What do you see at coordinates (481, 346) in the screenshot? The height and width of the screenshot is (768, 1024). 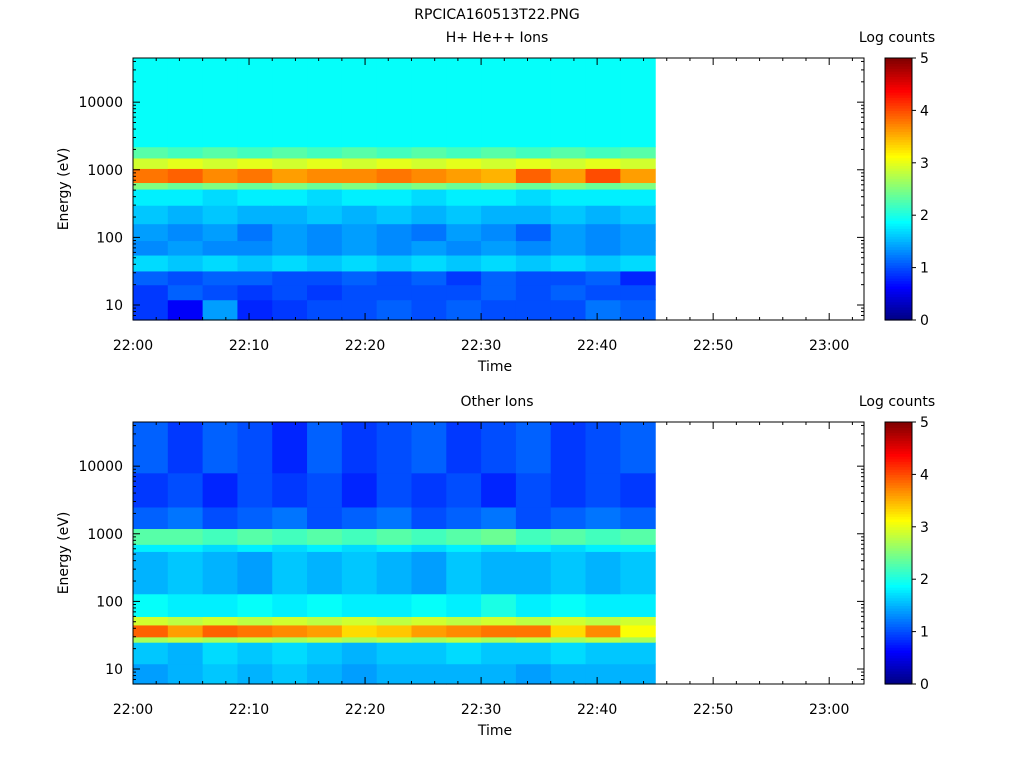 I see `x-tick-label: 22:30` at bounding box center [481, 346].